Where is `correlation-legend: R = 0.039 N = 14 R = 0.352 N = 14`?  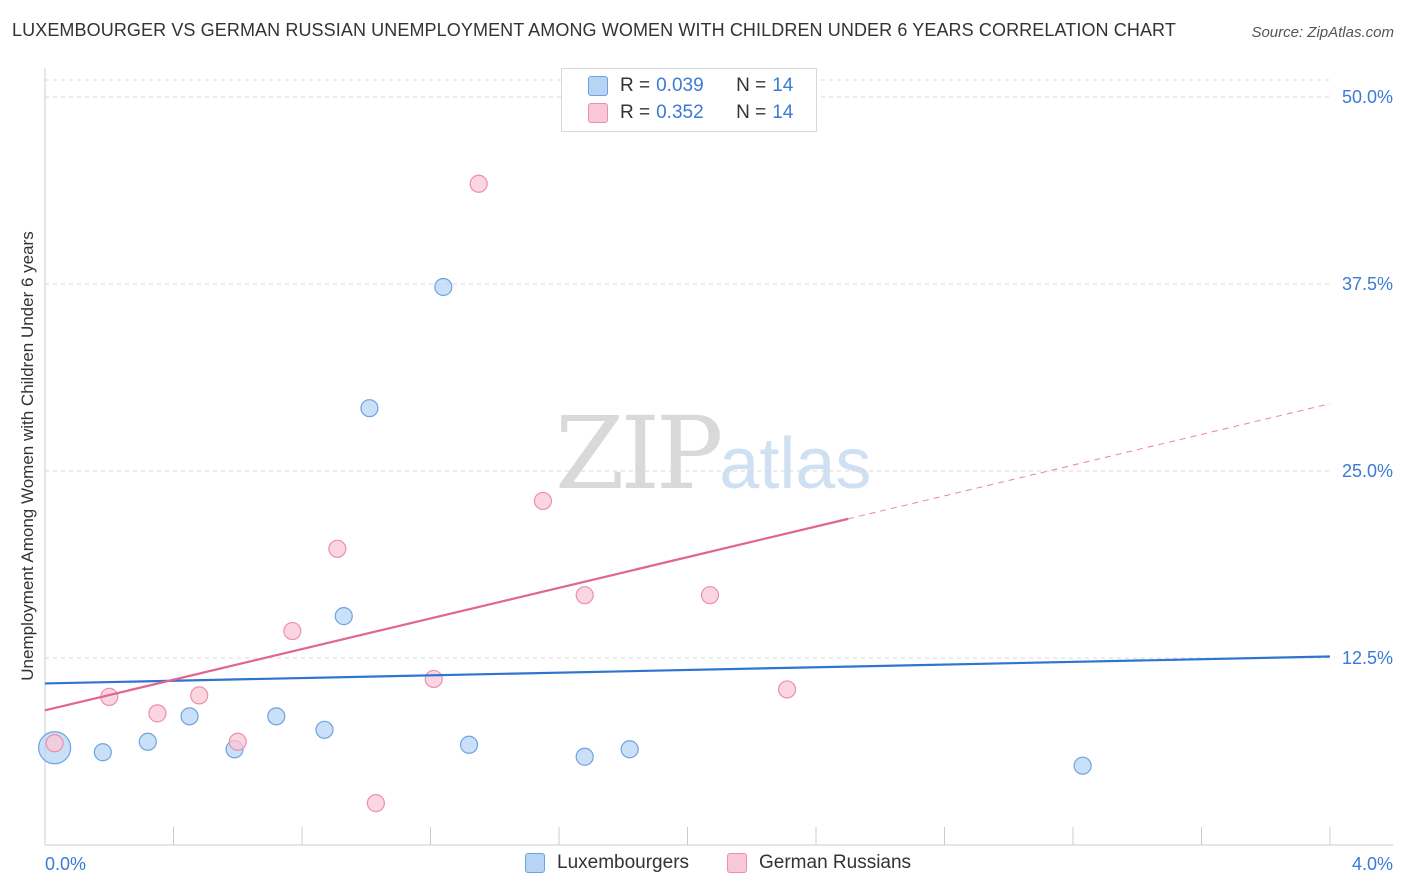 correlation-legend: R = 0.039 N = 14 R = 0.352 N = 14 is located at coordinates (689, 100).